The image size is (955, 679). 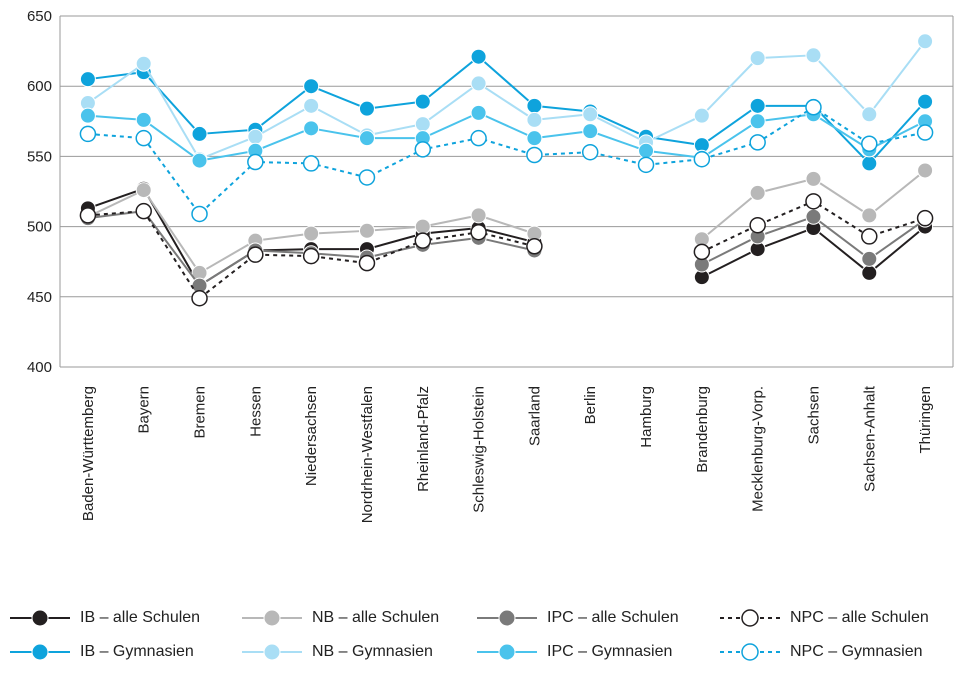 What do you see at coordinates (39, 367) in the screenshot?
I see `y-tick-label: 400` at bounding box center [39, 367].